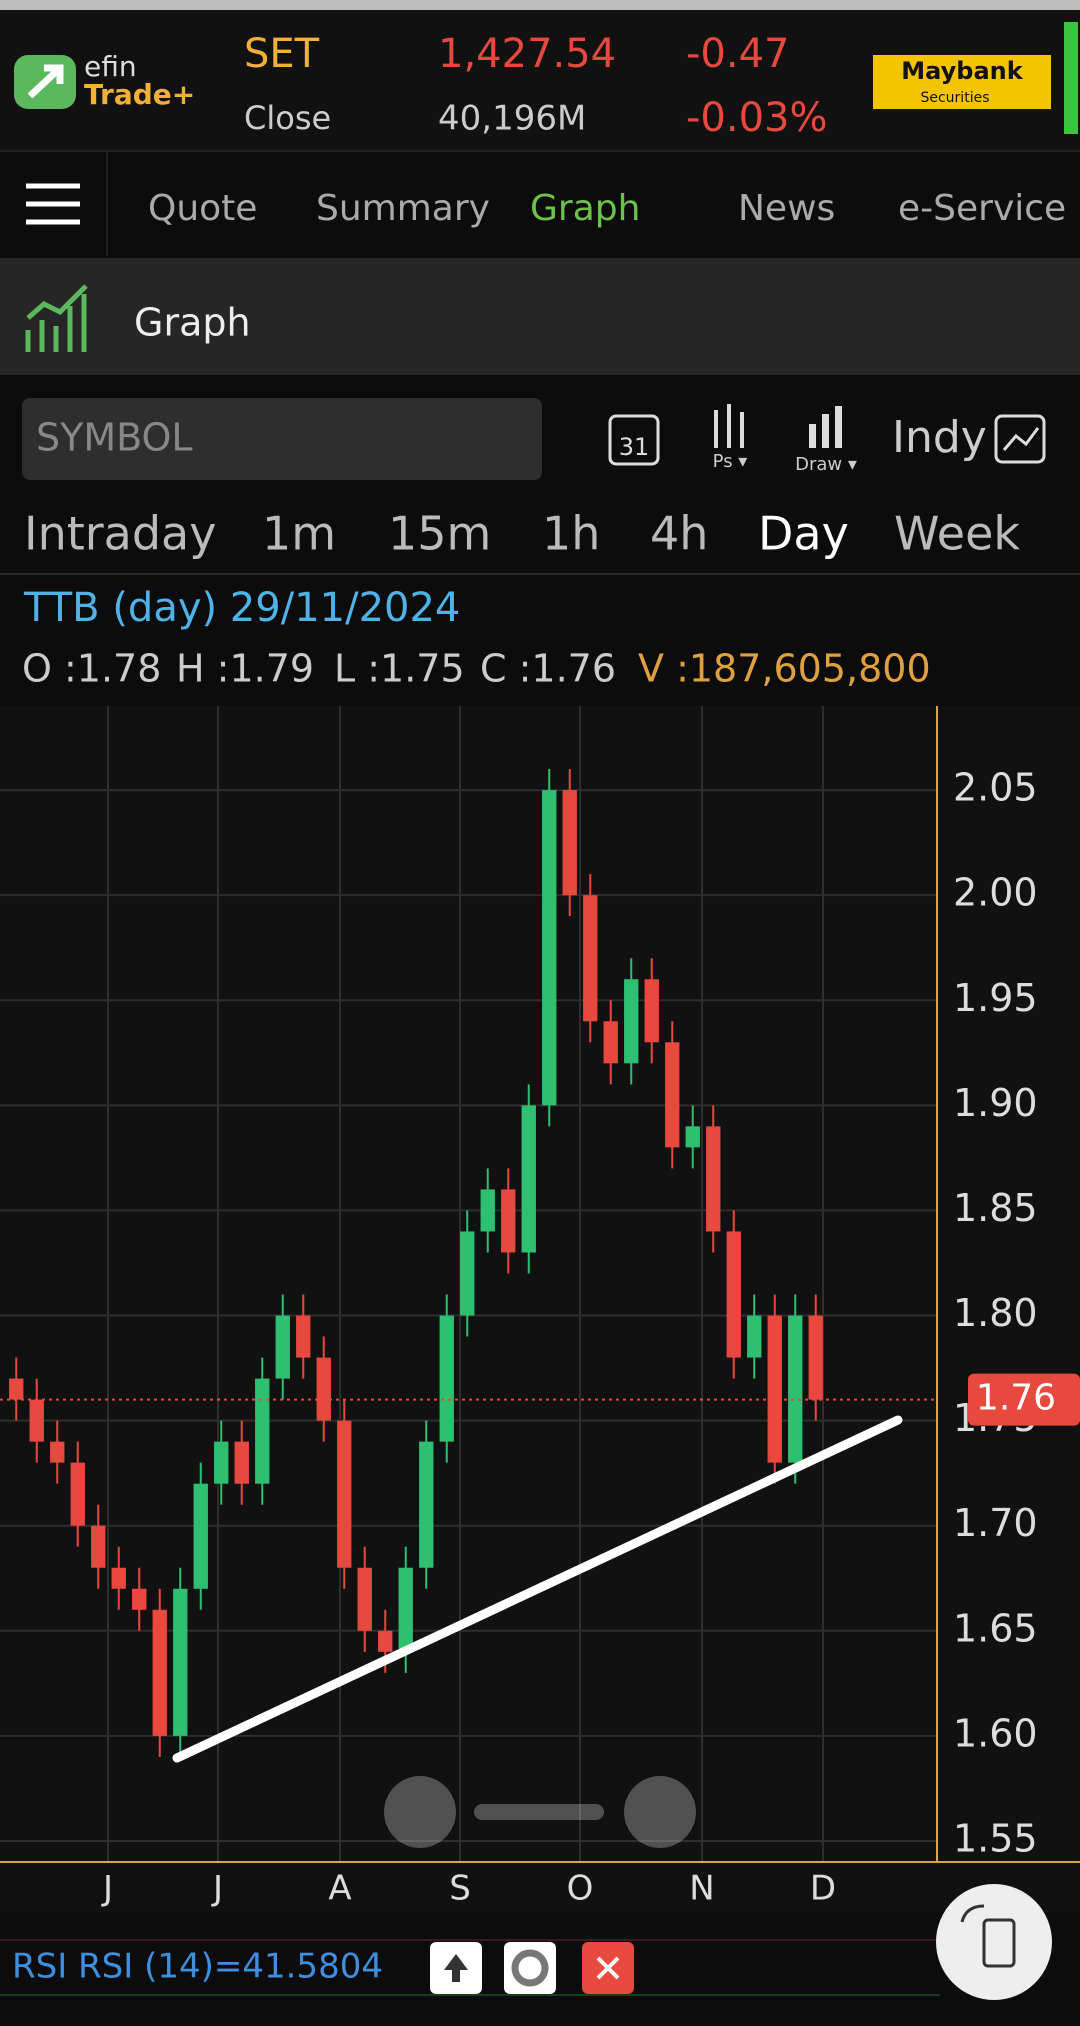 This screenshot has height=2026, width=1080. Describe the element at coordinates (1016, 1398) in the screenshot. I see `last-price-label: 1.76` at that location.